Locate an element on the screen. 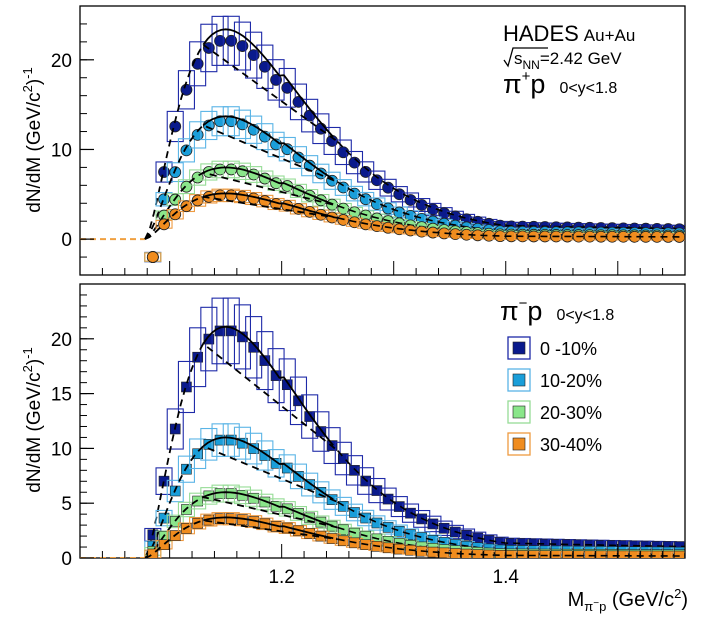  top-y-tick-label: 0 is located at coordinates (66, 240).